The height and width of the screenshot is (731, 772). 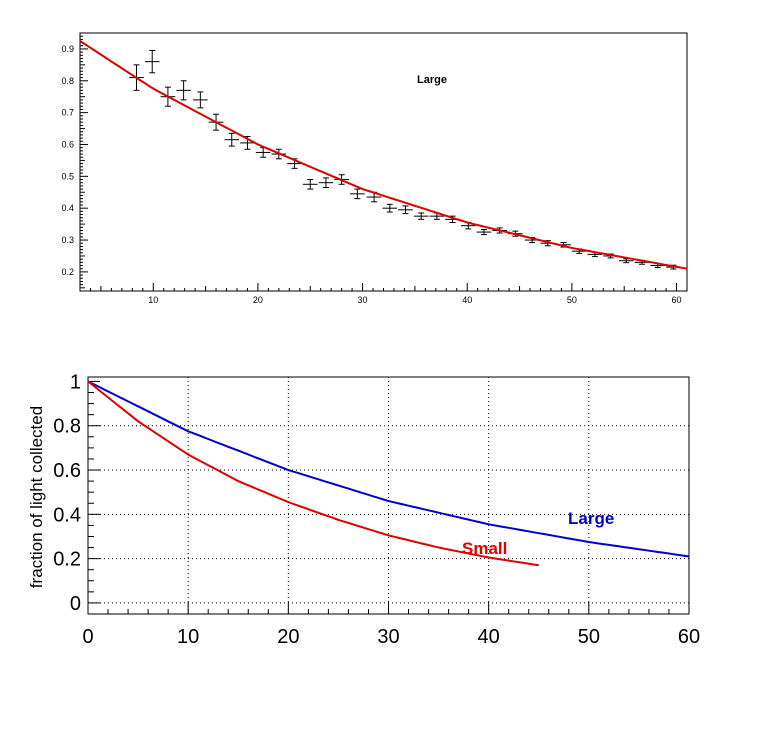 I want to click on y-tick-label-top: 0.8, so click(x=67, y=81).